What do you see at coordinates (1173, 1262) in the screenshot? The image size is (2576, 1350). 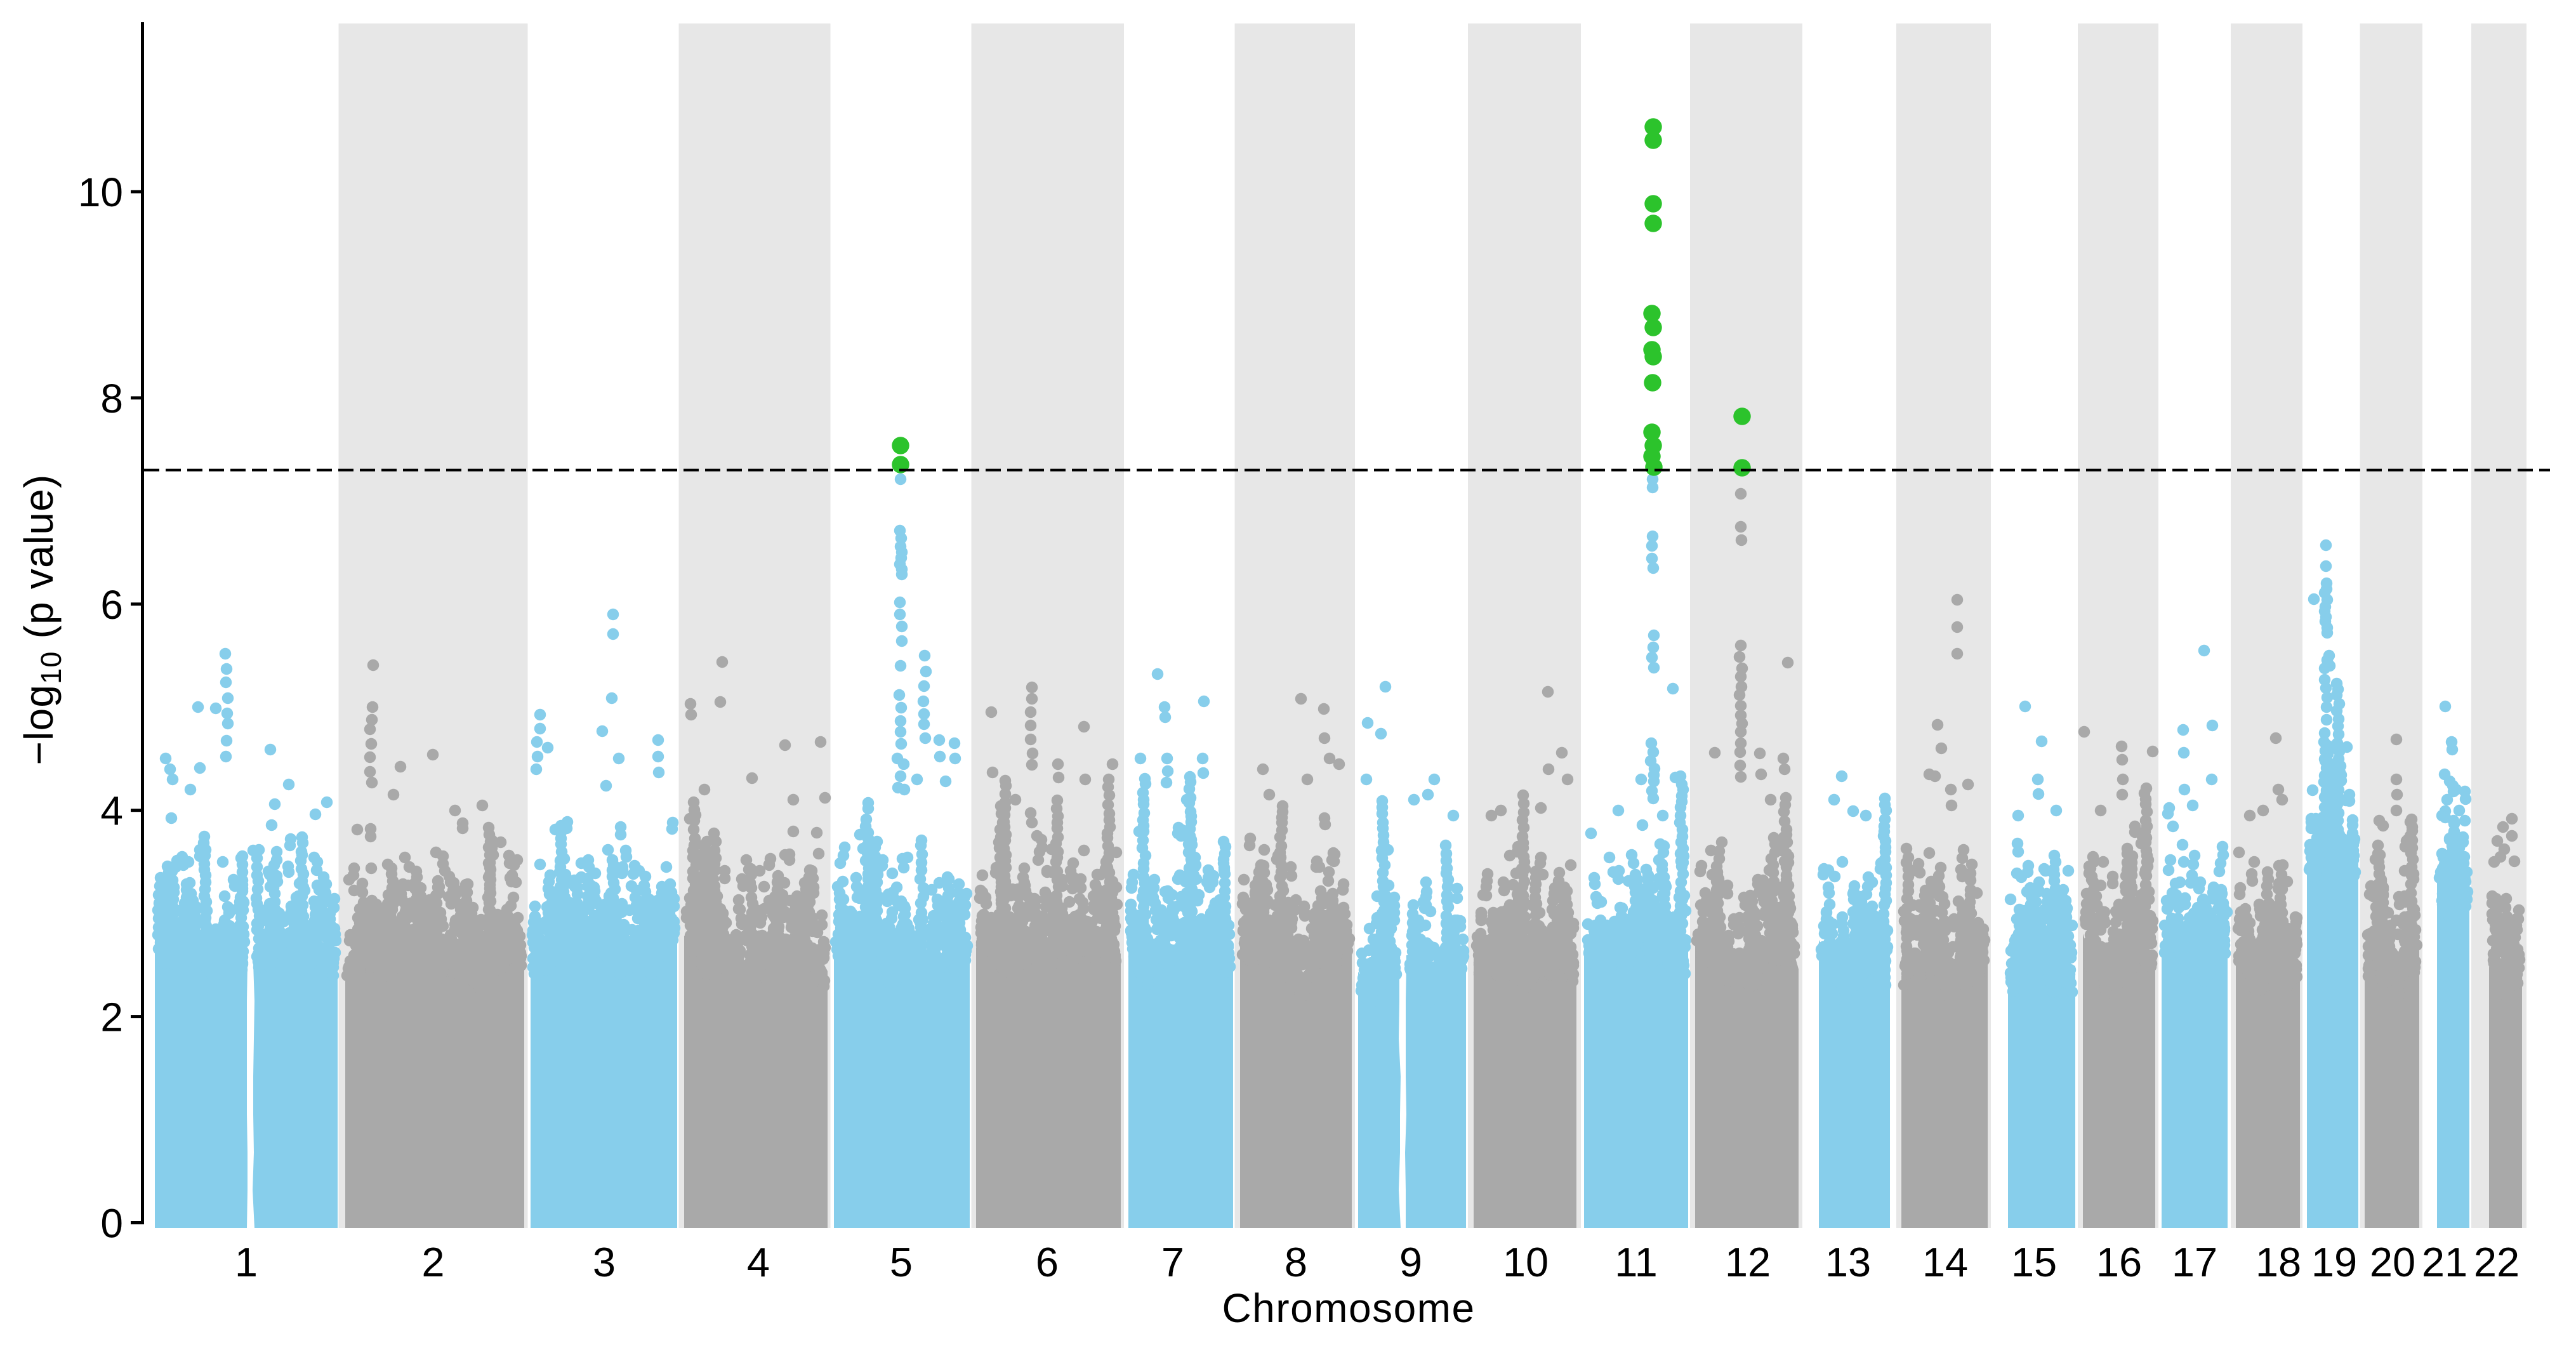 I see `svg-text: 7` at bounding box center [1173, 1262].